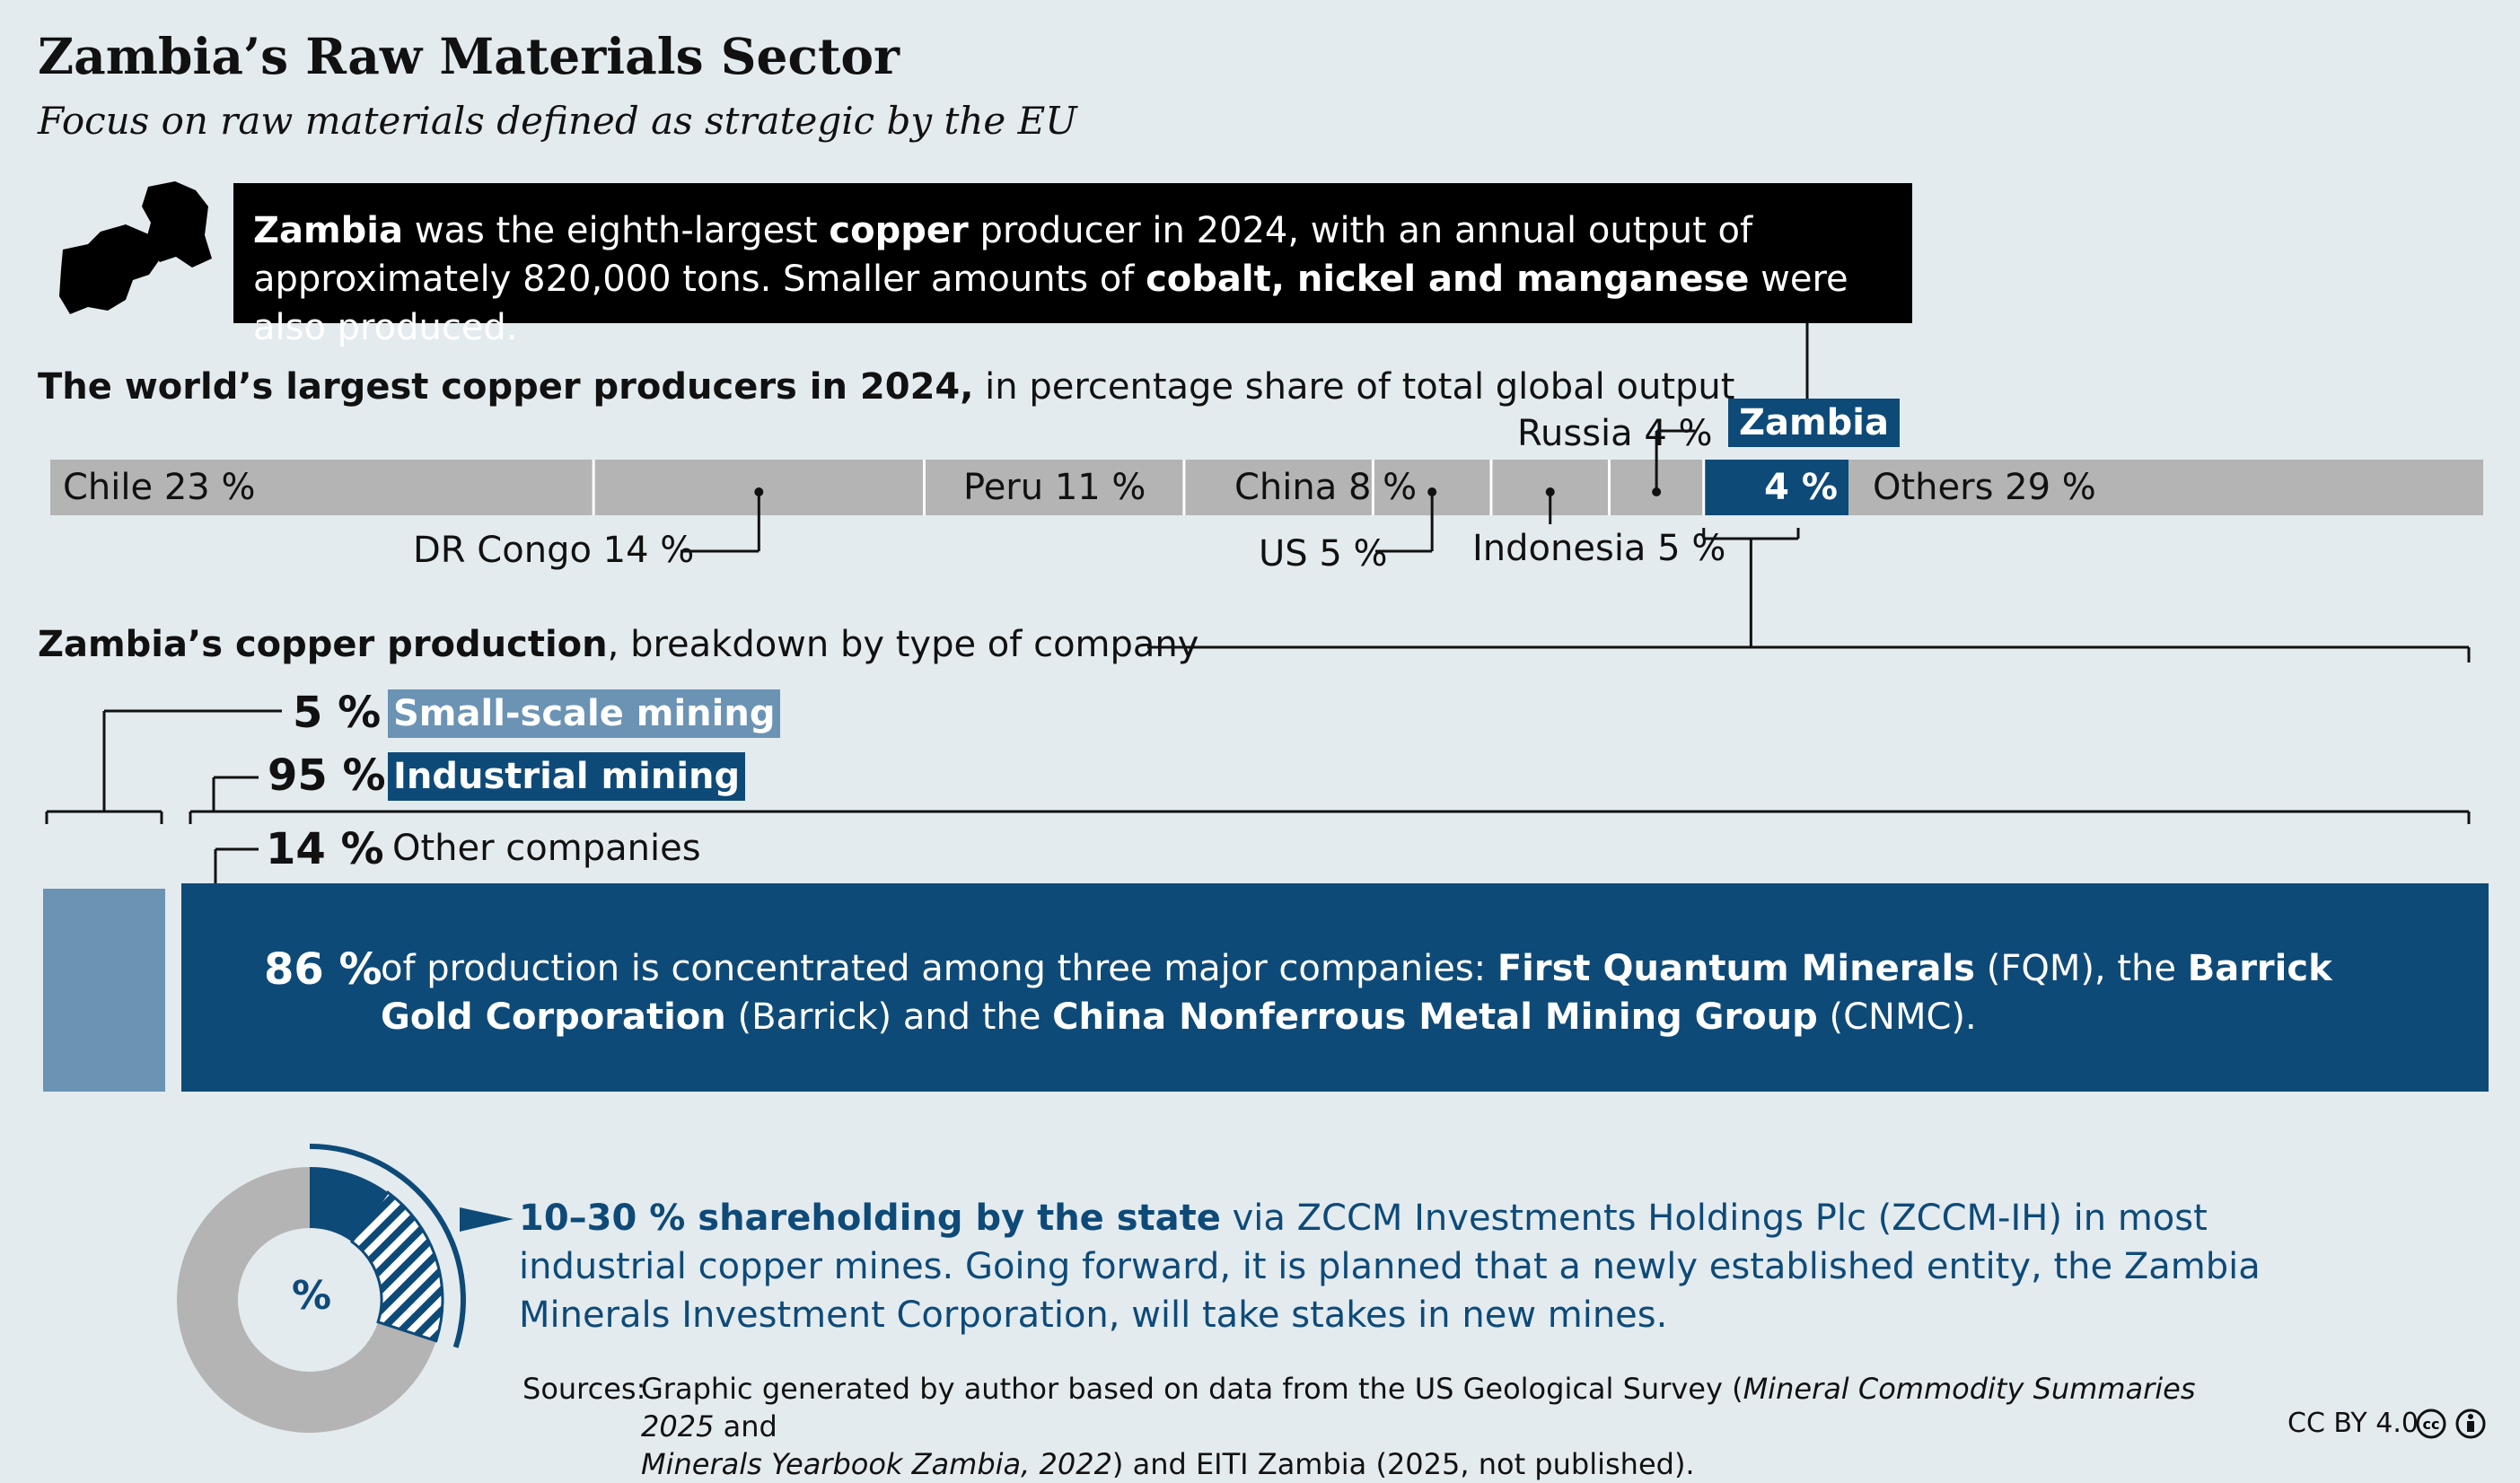 The height and width of the screenshot is (1483, 2520). What do you see at coordinates (584, 1389) in the screenshot?
I see `sources-label: Sources:` at bounding box center [584, 1389].